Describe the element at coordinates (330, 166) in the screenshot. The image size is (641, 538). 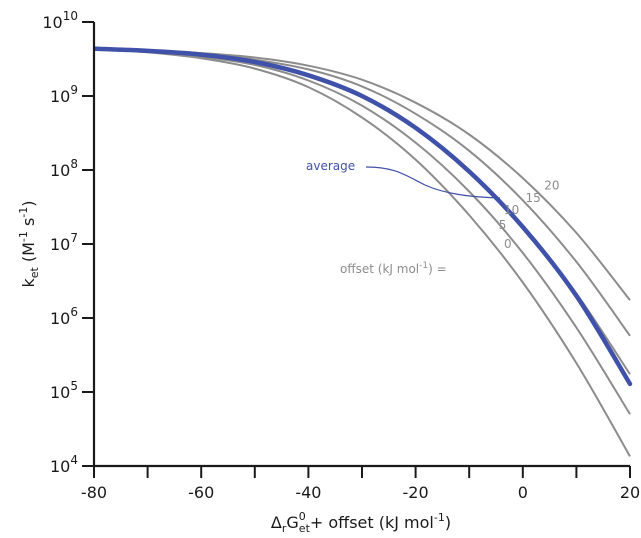
I see `average-label: average` at that location.